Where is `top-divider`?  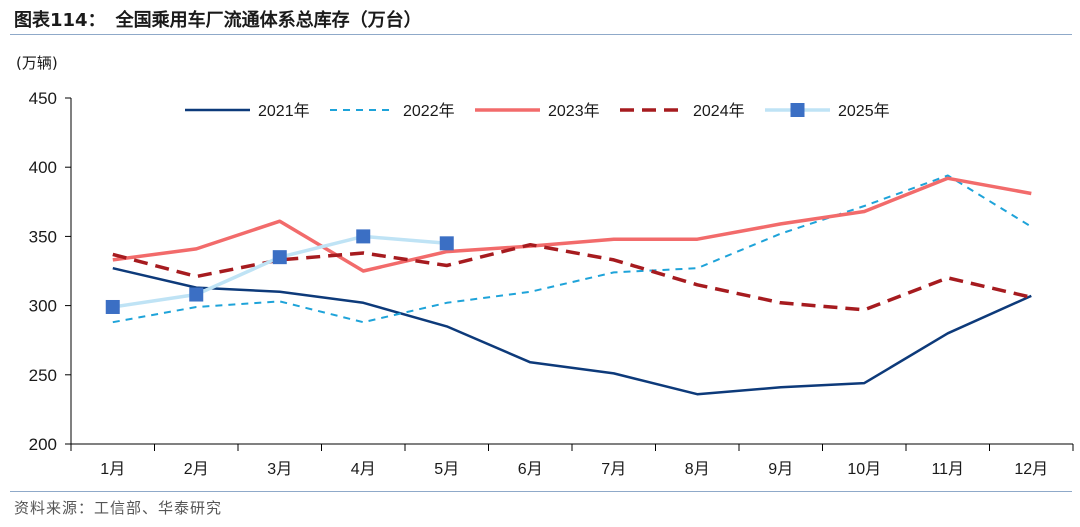
top-divider is located at coordinates (541, 34).